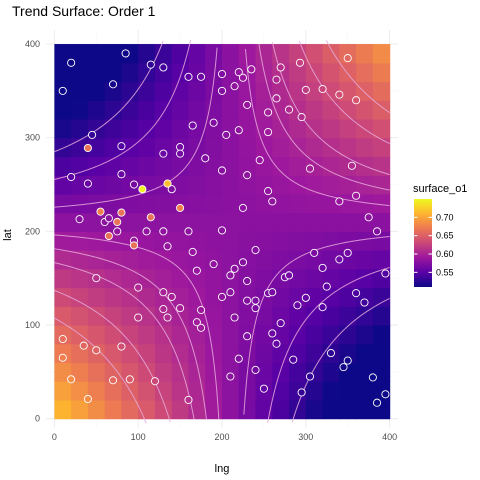 The image size is (480, 480). Describe the element at coordinates (434, 244) in the screenshot. I see `legend-ticks: 0.55 0.60 0.65 0.70` at that location.